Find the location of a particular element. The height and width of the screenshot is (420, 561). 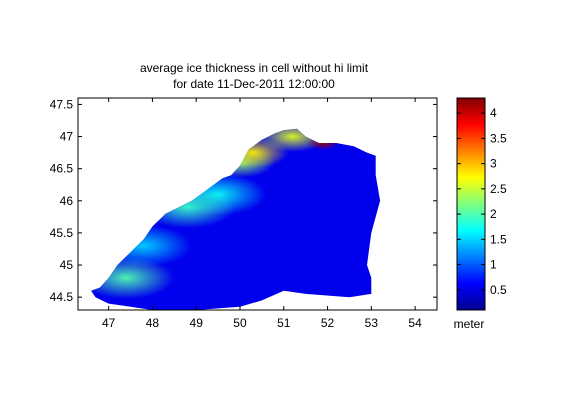

x-tick-label: 48 is located at coordinates (153, 323).